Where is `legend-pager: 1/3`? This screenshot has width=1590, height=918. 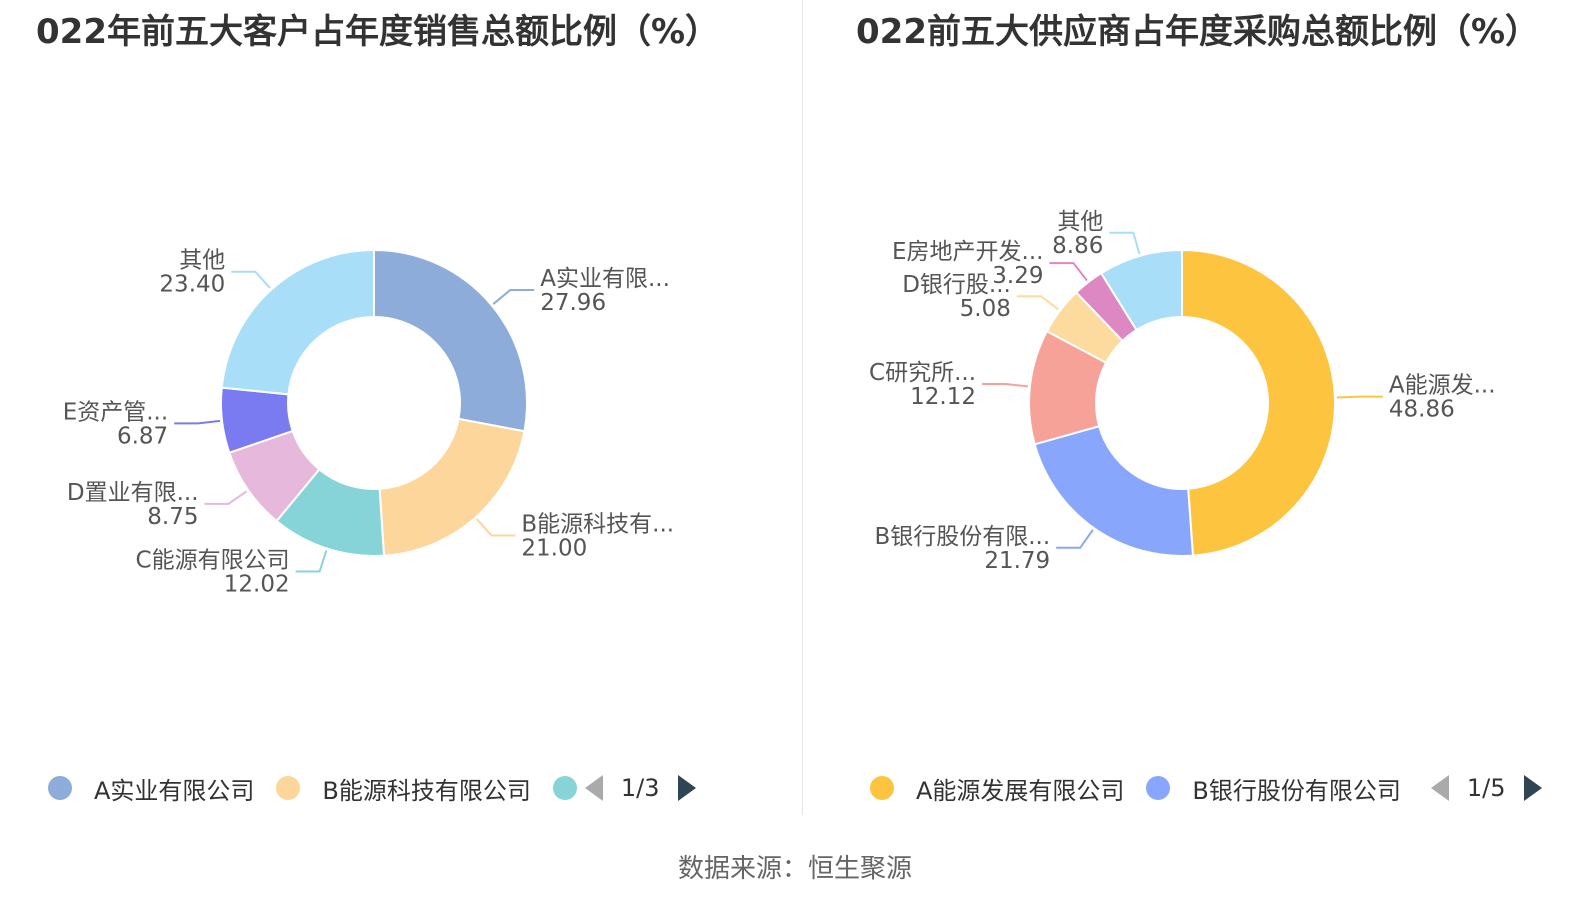
legend-pager: 1/3 is located at coordinates (640, 788).